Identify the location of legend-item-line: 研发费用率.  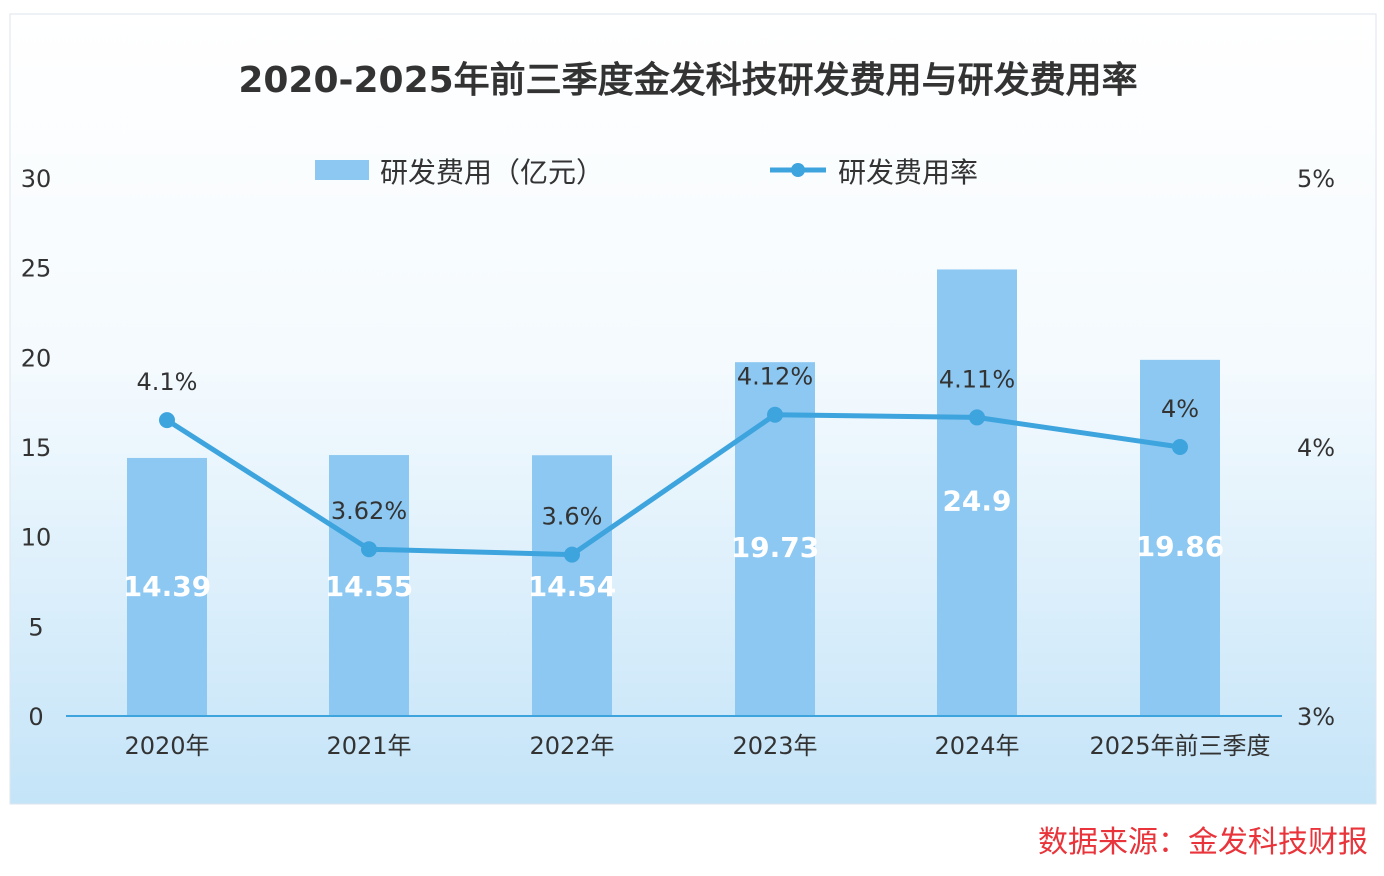
(874, 172).